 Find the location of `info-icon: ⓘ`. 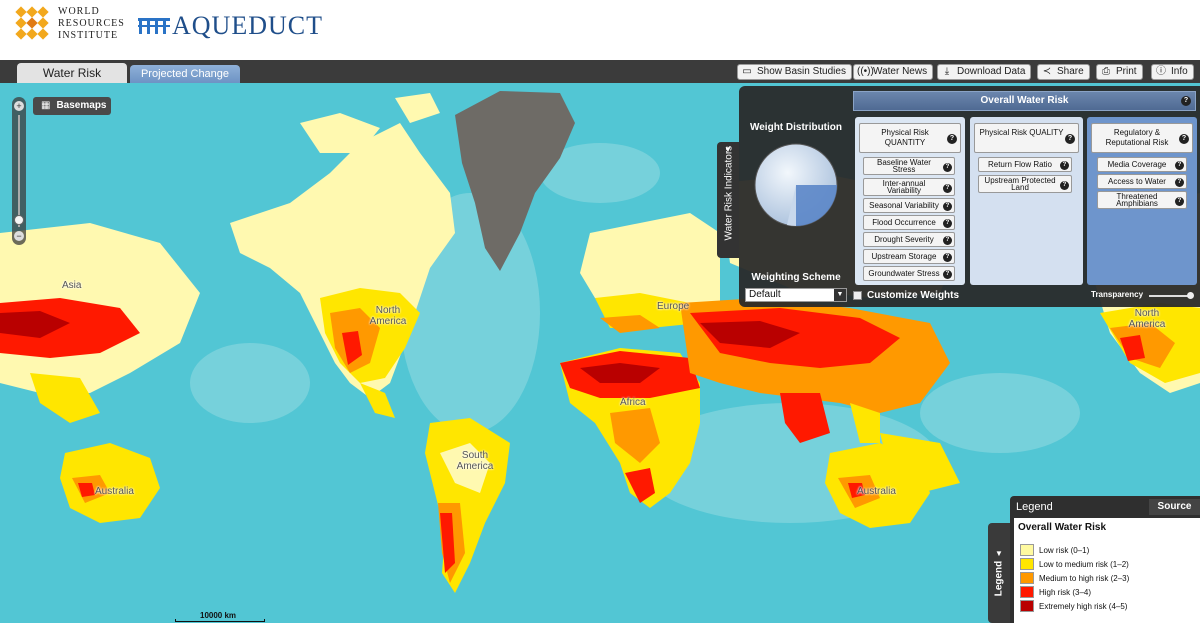

info-icon: ⓘ is located at coordinates (1161, 71).